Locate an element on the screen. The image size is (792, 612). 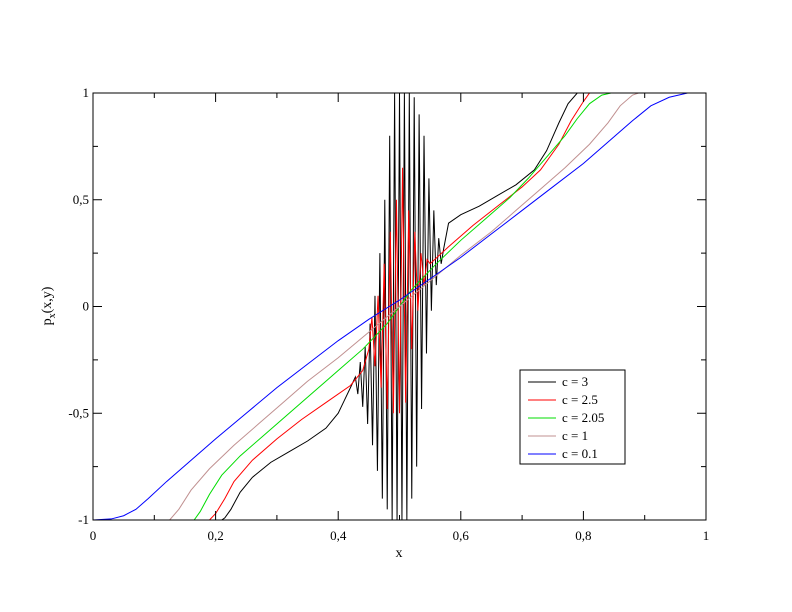
legend-label-5: c = 0.1 is located at coordinates (580, 453).